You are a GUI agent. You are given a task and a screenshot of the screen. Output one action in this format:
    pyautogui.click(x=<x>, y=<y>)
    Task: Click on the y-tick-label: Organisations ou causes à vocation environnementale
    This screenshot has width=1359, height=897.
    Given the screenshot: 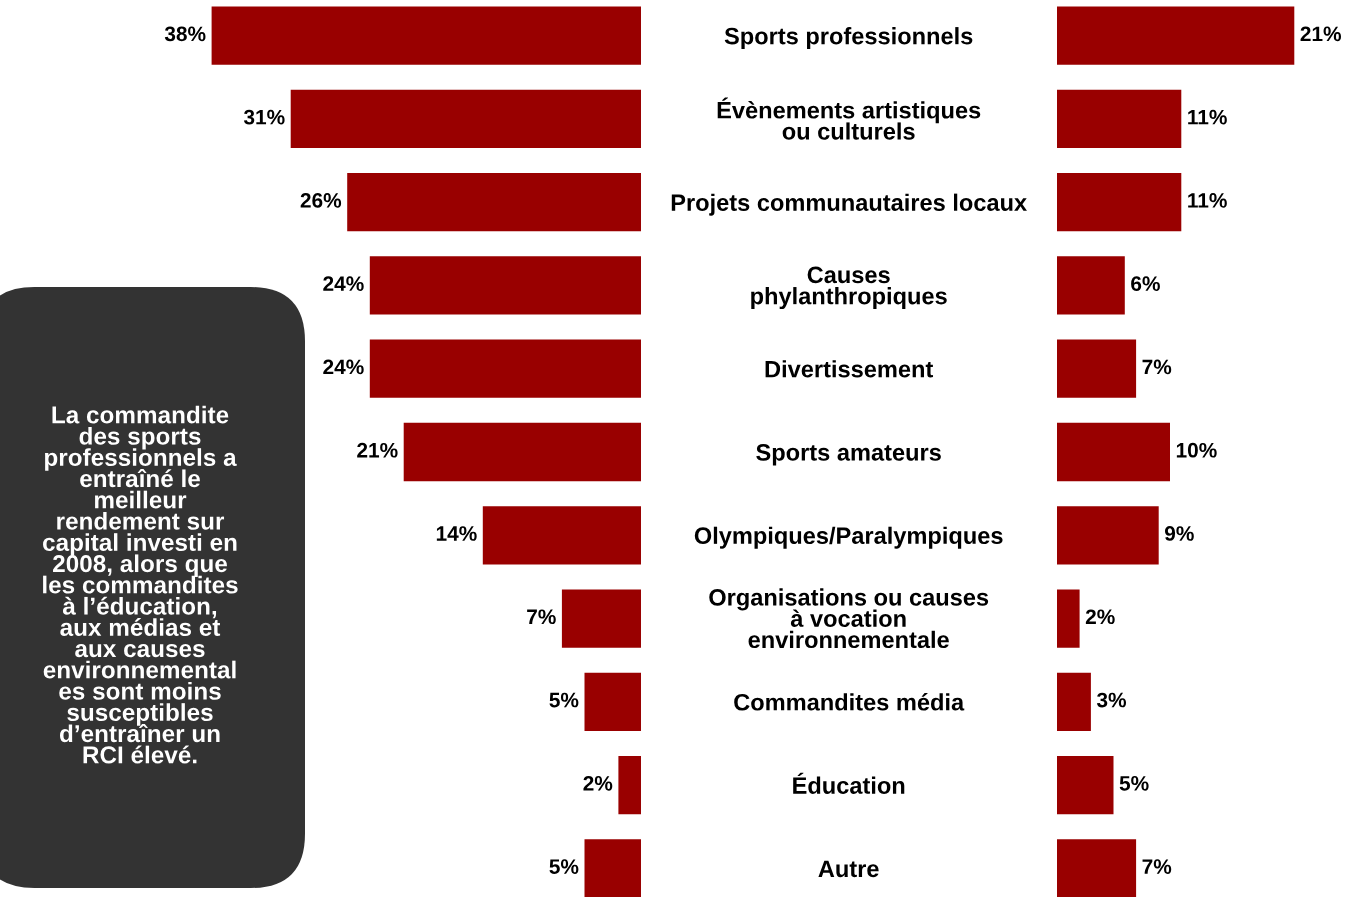 What is the action you would take?
    pyautogui.click(x=849, y=618)
    